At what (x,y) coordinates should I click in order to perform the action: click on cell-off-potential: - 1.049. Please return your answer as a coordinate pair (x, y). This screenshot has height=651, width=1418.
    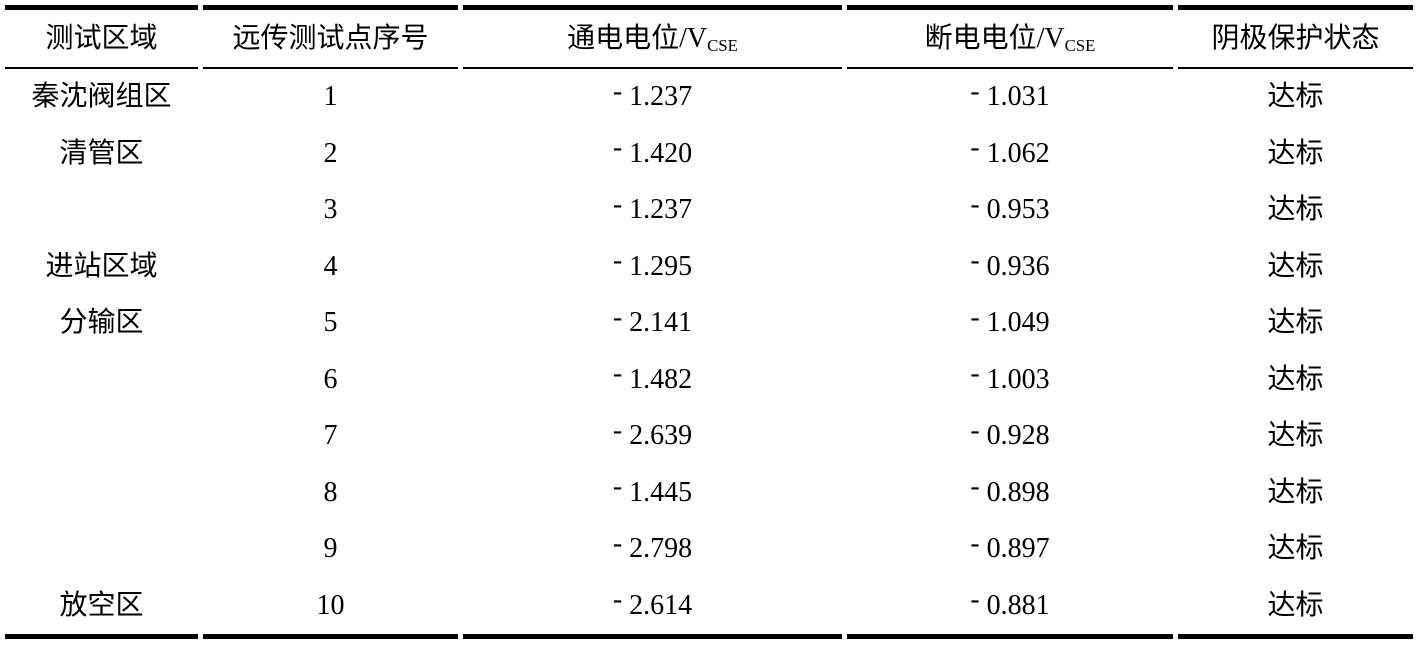
    Looking at the image, I should click on (1010, 320).